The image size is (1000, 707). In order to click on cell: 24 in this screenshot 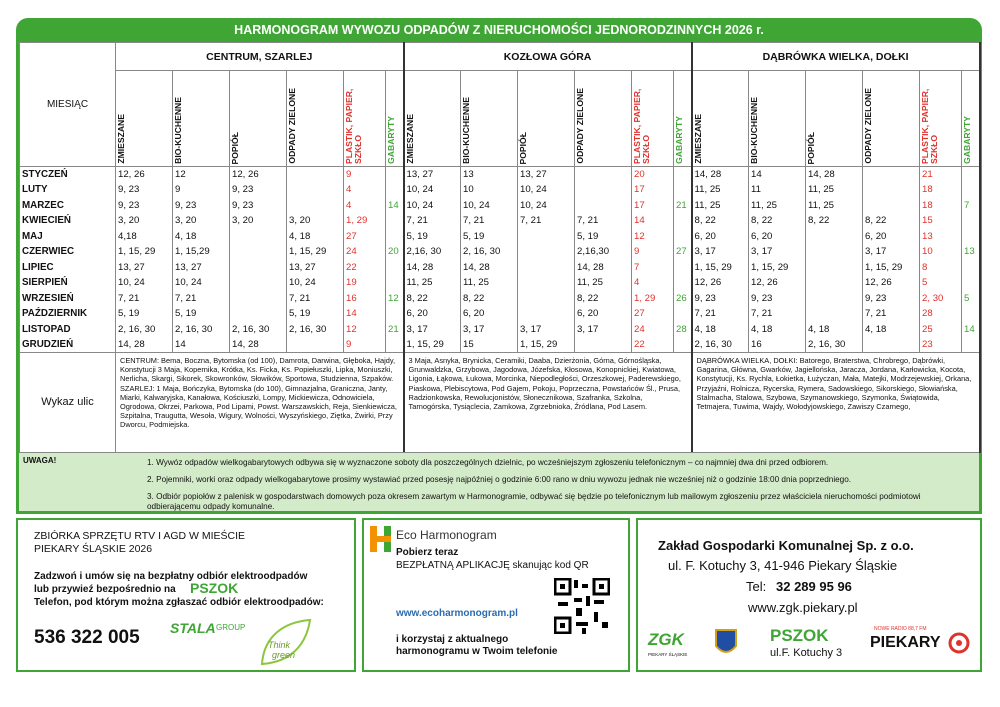, I will do `click(653, 329)`.